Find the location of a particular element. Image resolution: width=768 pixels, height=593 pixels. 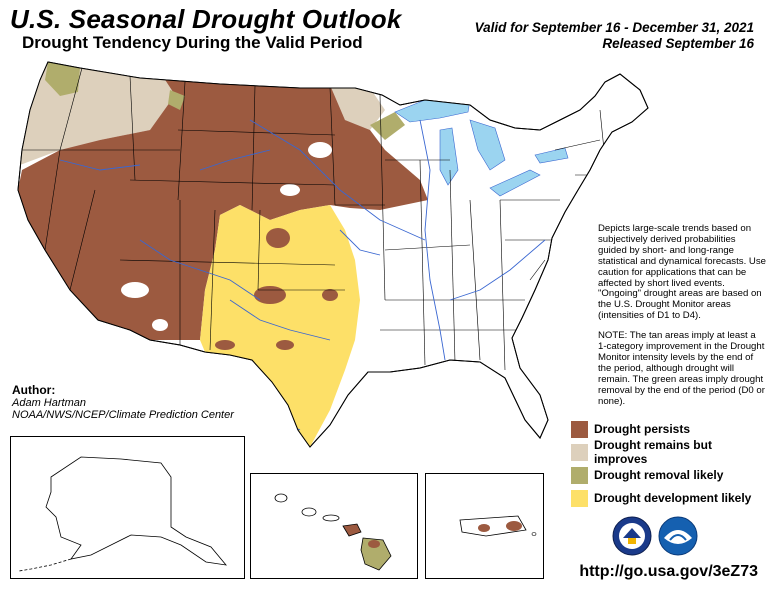

legend-item-development: Drought development likely is located at coordinates (669, 498).